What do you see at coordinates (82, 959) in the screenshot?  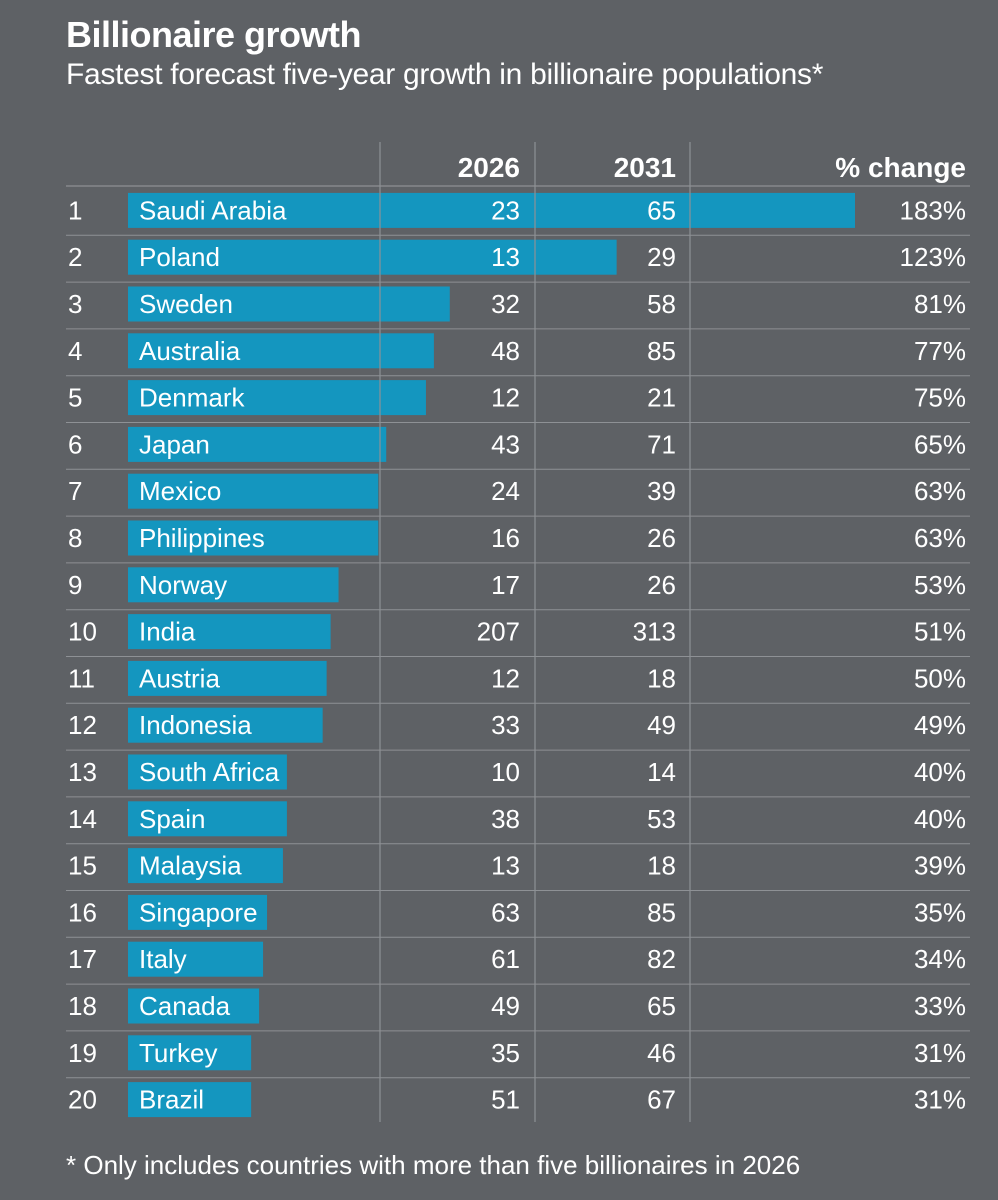 I see `rank-label: 17` at bounding box center [82, 959].